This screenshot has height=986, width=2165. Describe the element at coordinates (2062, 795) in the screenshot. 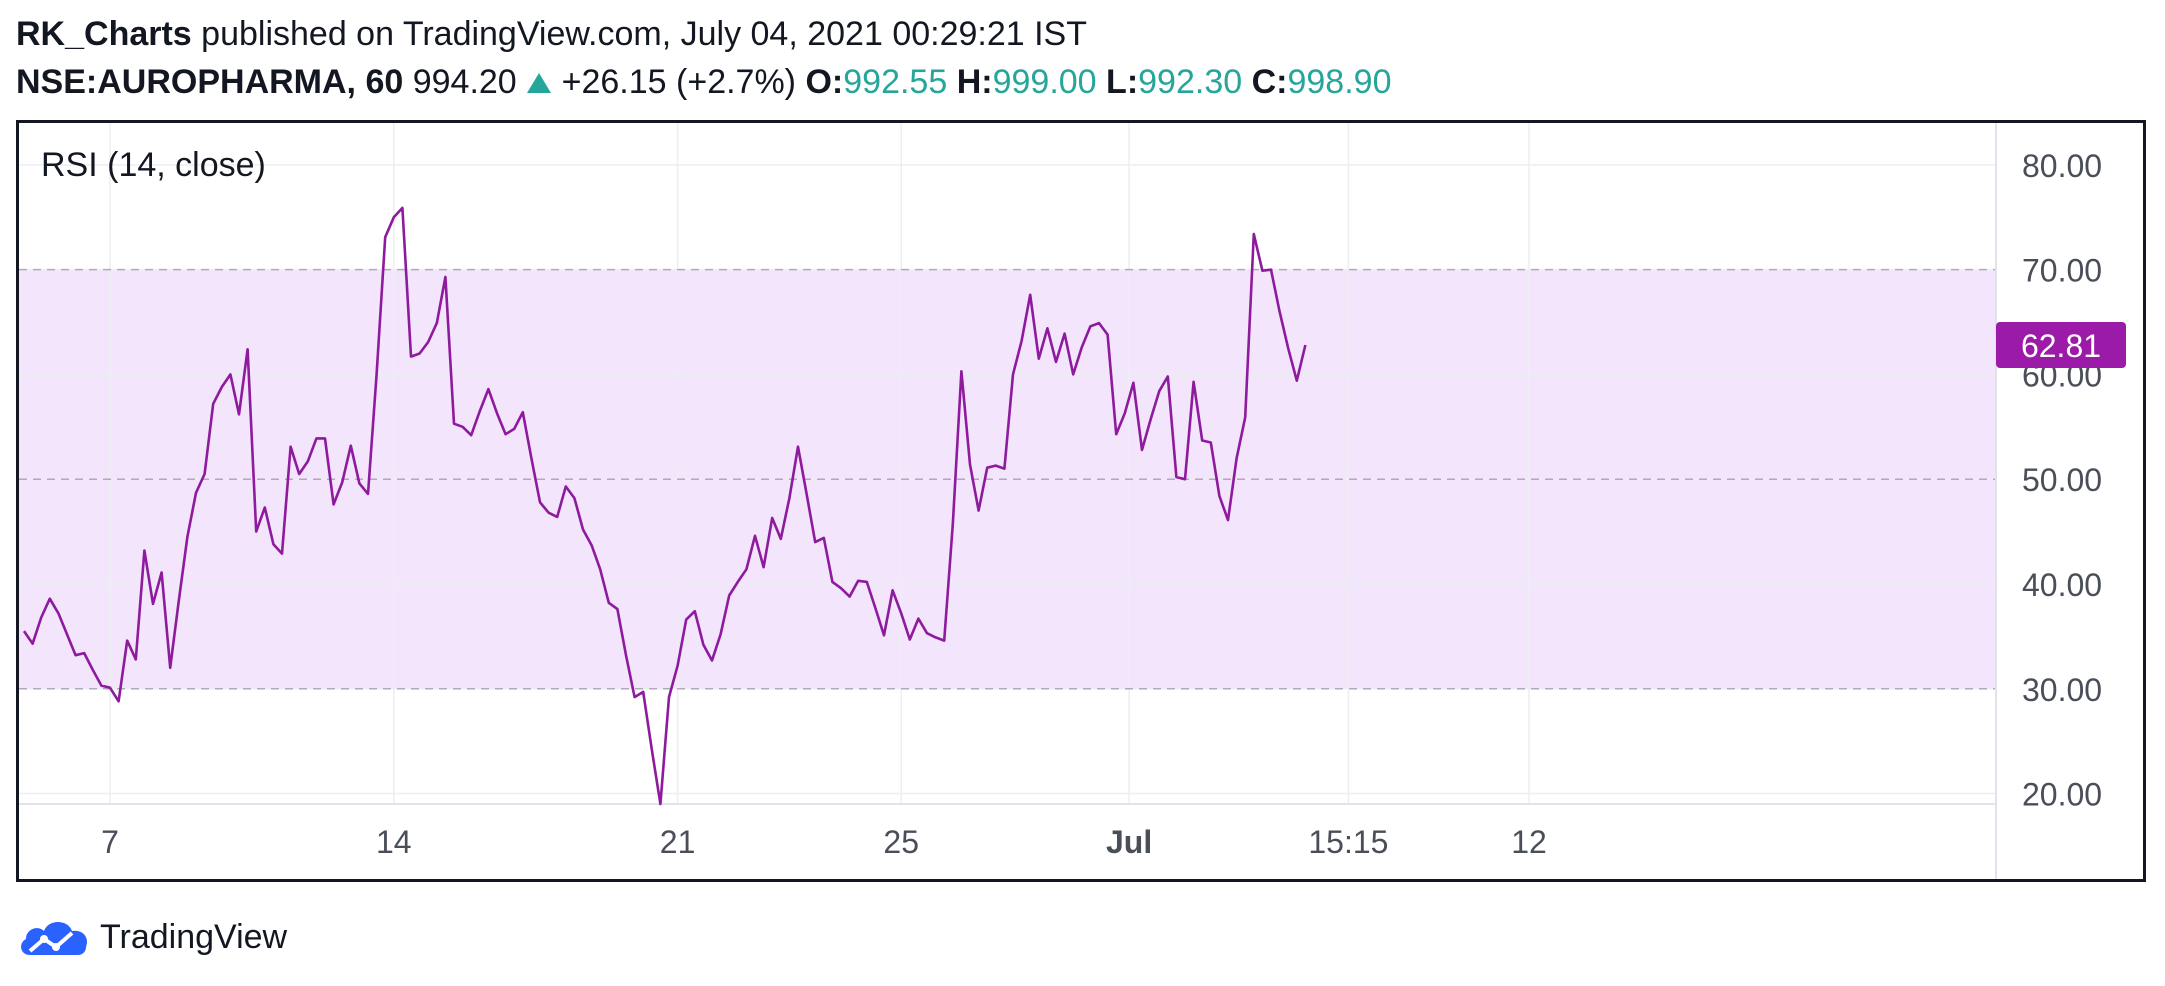

I see `y-tick-label: 20.00` at that location.